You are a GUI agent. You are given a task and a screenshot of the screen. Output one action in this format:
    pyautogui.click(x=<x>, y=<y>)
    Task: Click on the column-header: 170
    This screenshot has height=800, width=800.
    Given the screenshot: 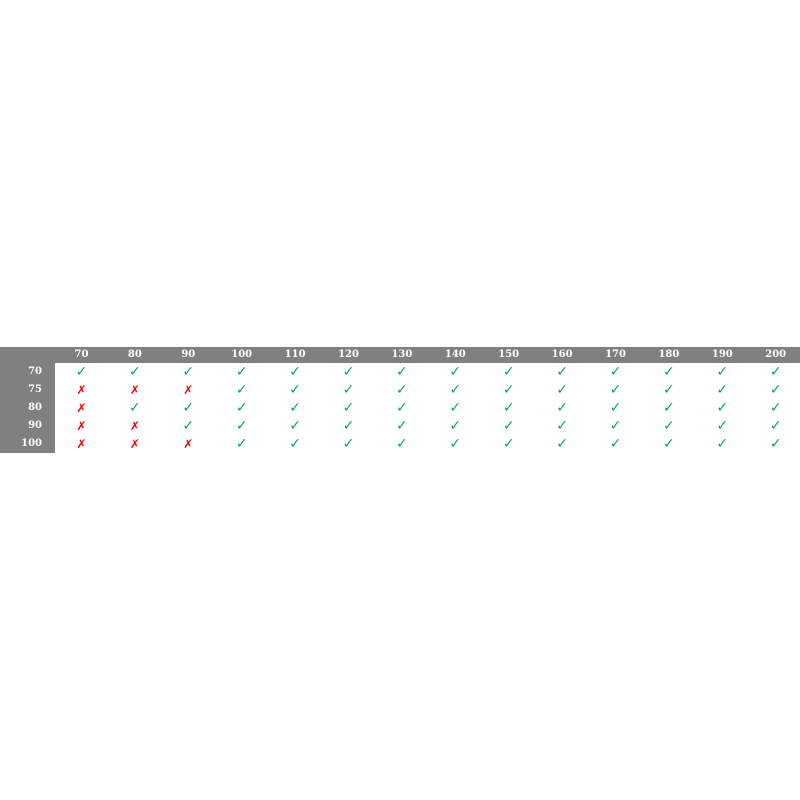 What is the action you would take?
    pyautogui.click(x=615, y=354)
    